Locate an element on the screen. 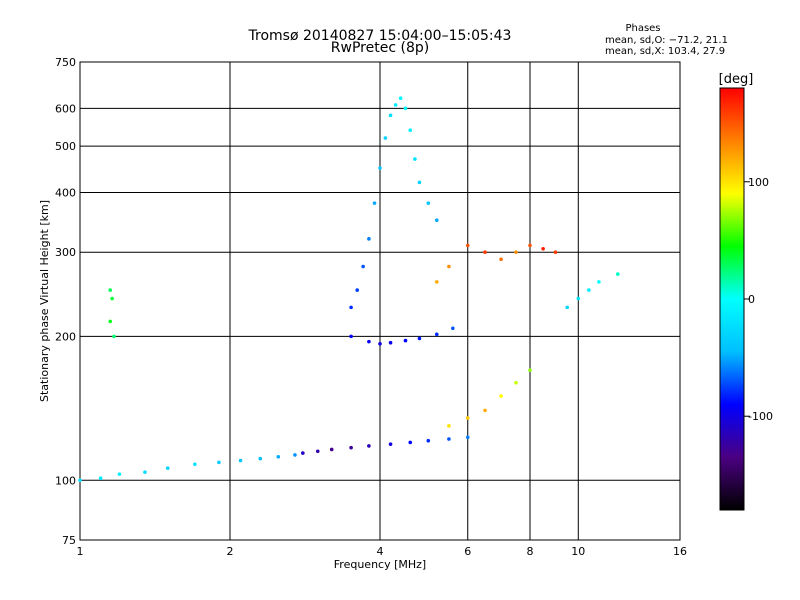  colorbar-ticks: 100 0 -100 is located at coordinates (758, 299).